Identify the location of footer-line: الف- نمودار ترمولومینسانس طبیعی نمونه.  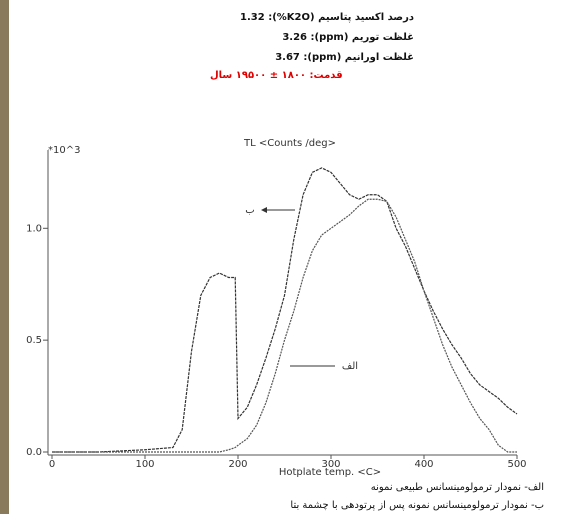
(457, 487).